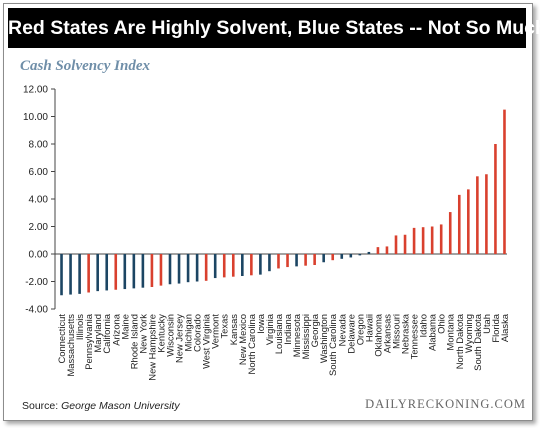 The width and height of the screenshot is (540, 428). What do you see at coordinates (36, 310) in the screenshot?
I see `y-tick-label: -4.00` at bounding box center [36, 310].